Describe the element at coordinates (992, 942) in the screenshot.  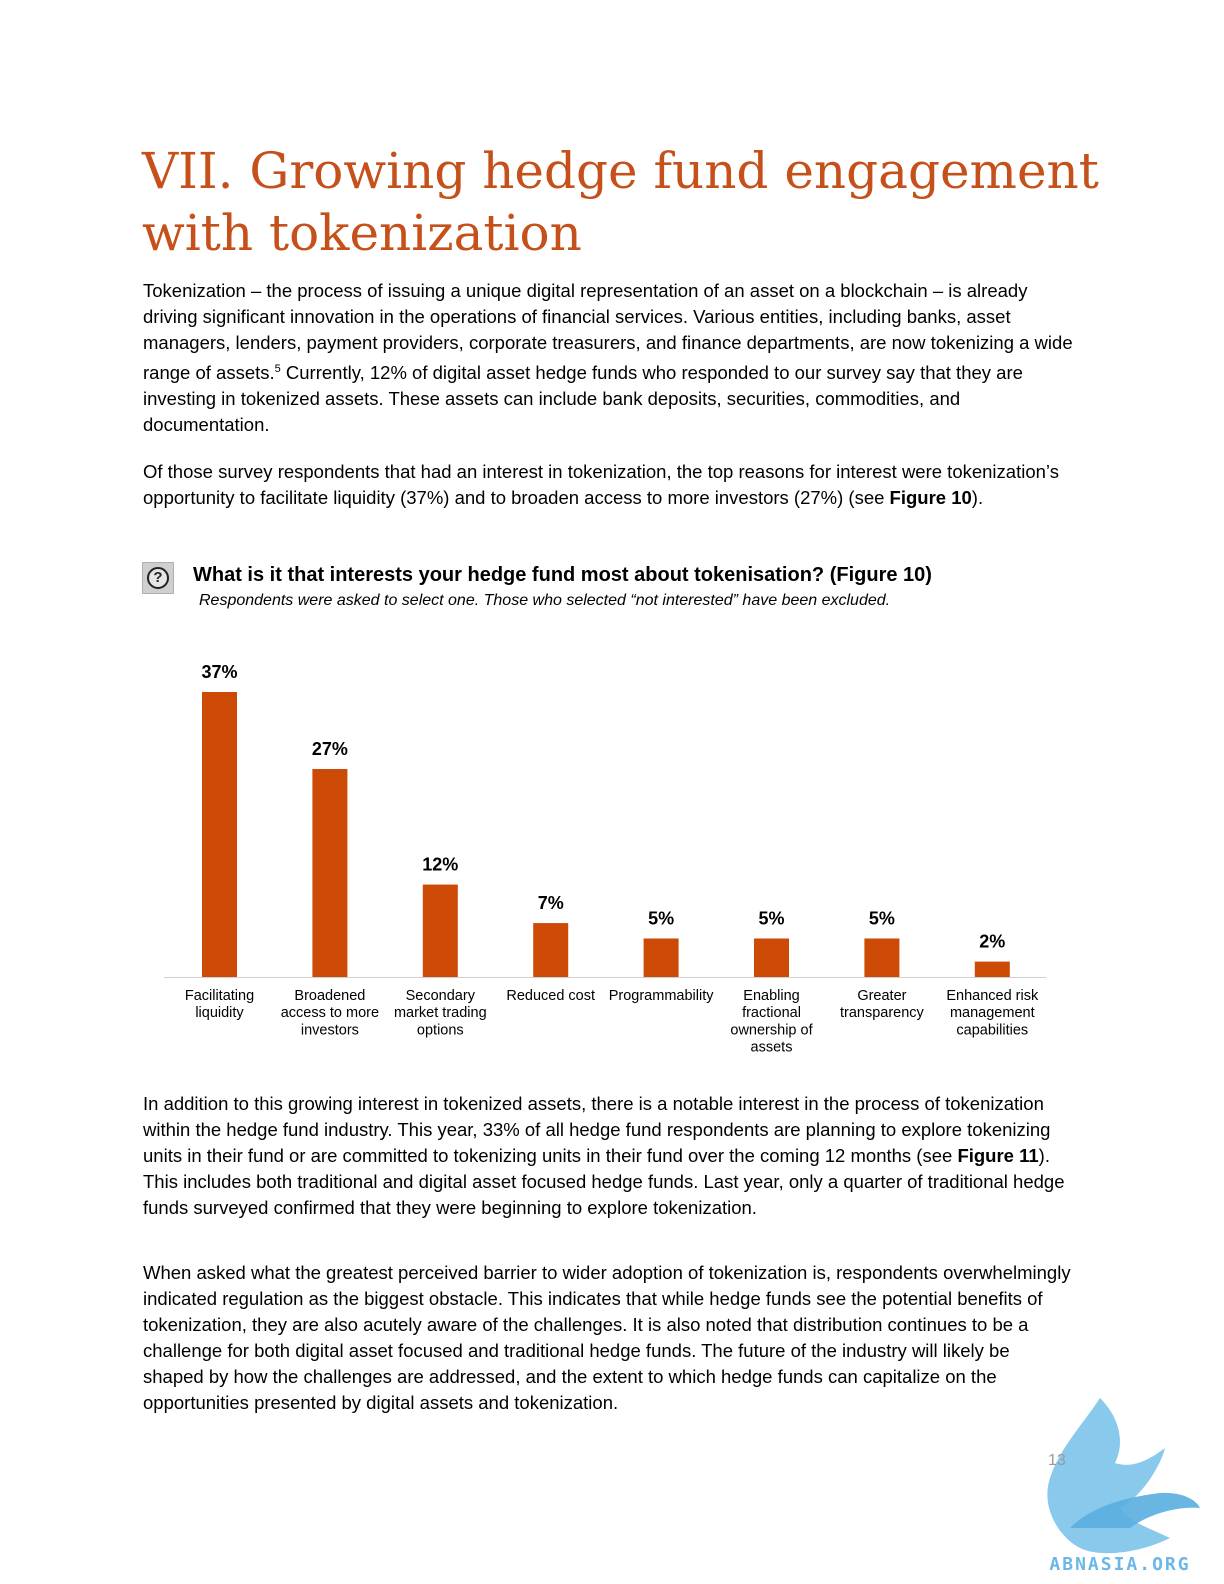
I see `data-label-7: 2%` at that location.